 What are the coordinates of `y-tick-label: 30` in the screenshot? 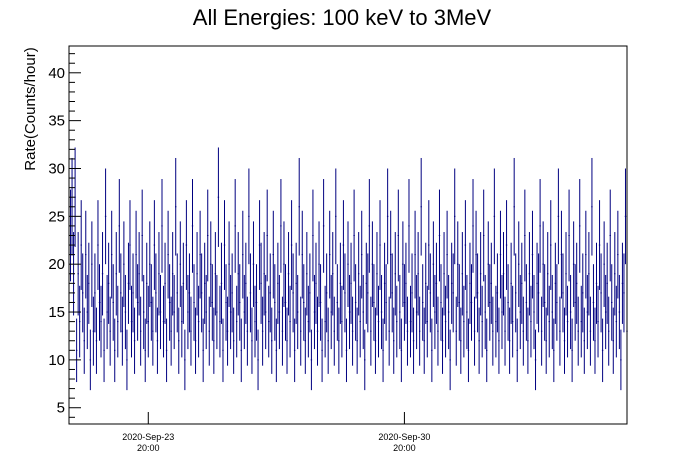 It's located at (56, 168).